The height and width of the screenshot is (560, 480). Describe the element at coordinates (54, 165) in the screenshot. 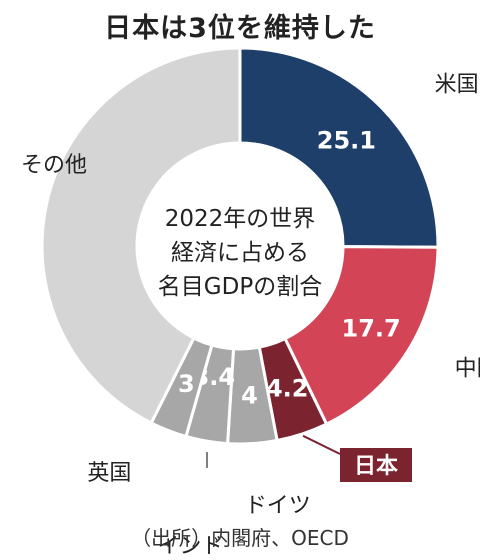

I see `category-label-6: その他` at that location.